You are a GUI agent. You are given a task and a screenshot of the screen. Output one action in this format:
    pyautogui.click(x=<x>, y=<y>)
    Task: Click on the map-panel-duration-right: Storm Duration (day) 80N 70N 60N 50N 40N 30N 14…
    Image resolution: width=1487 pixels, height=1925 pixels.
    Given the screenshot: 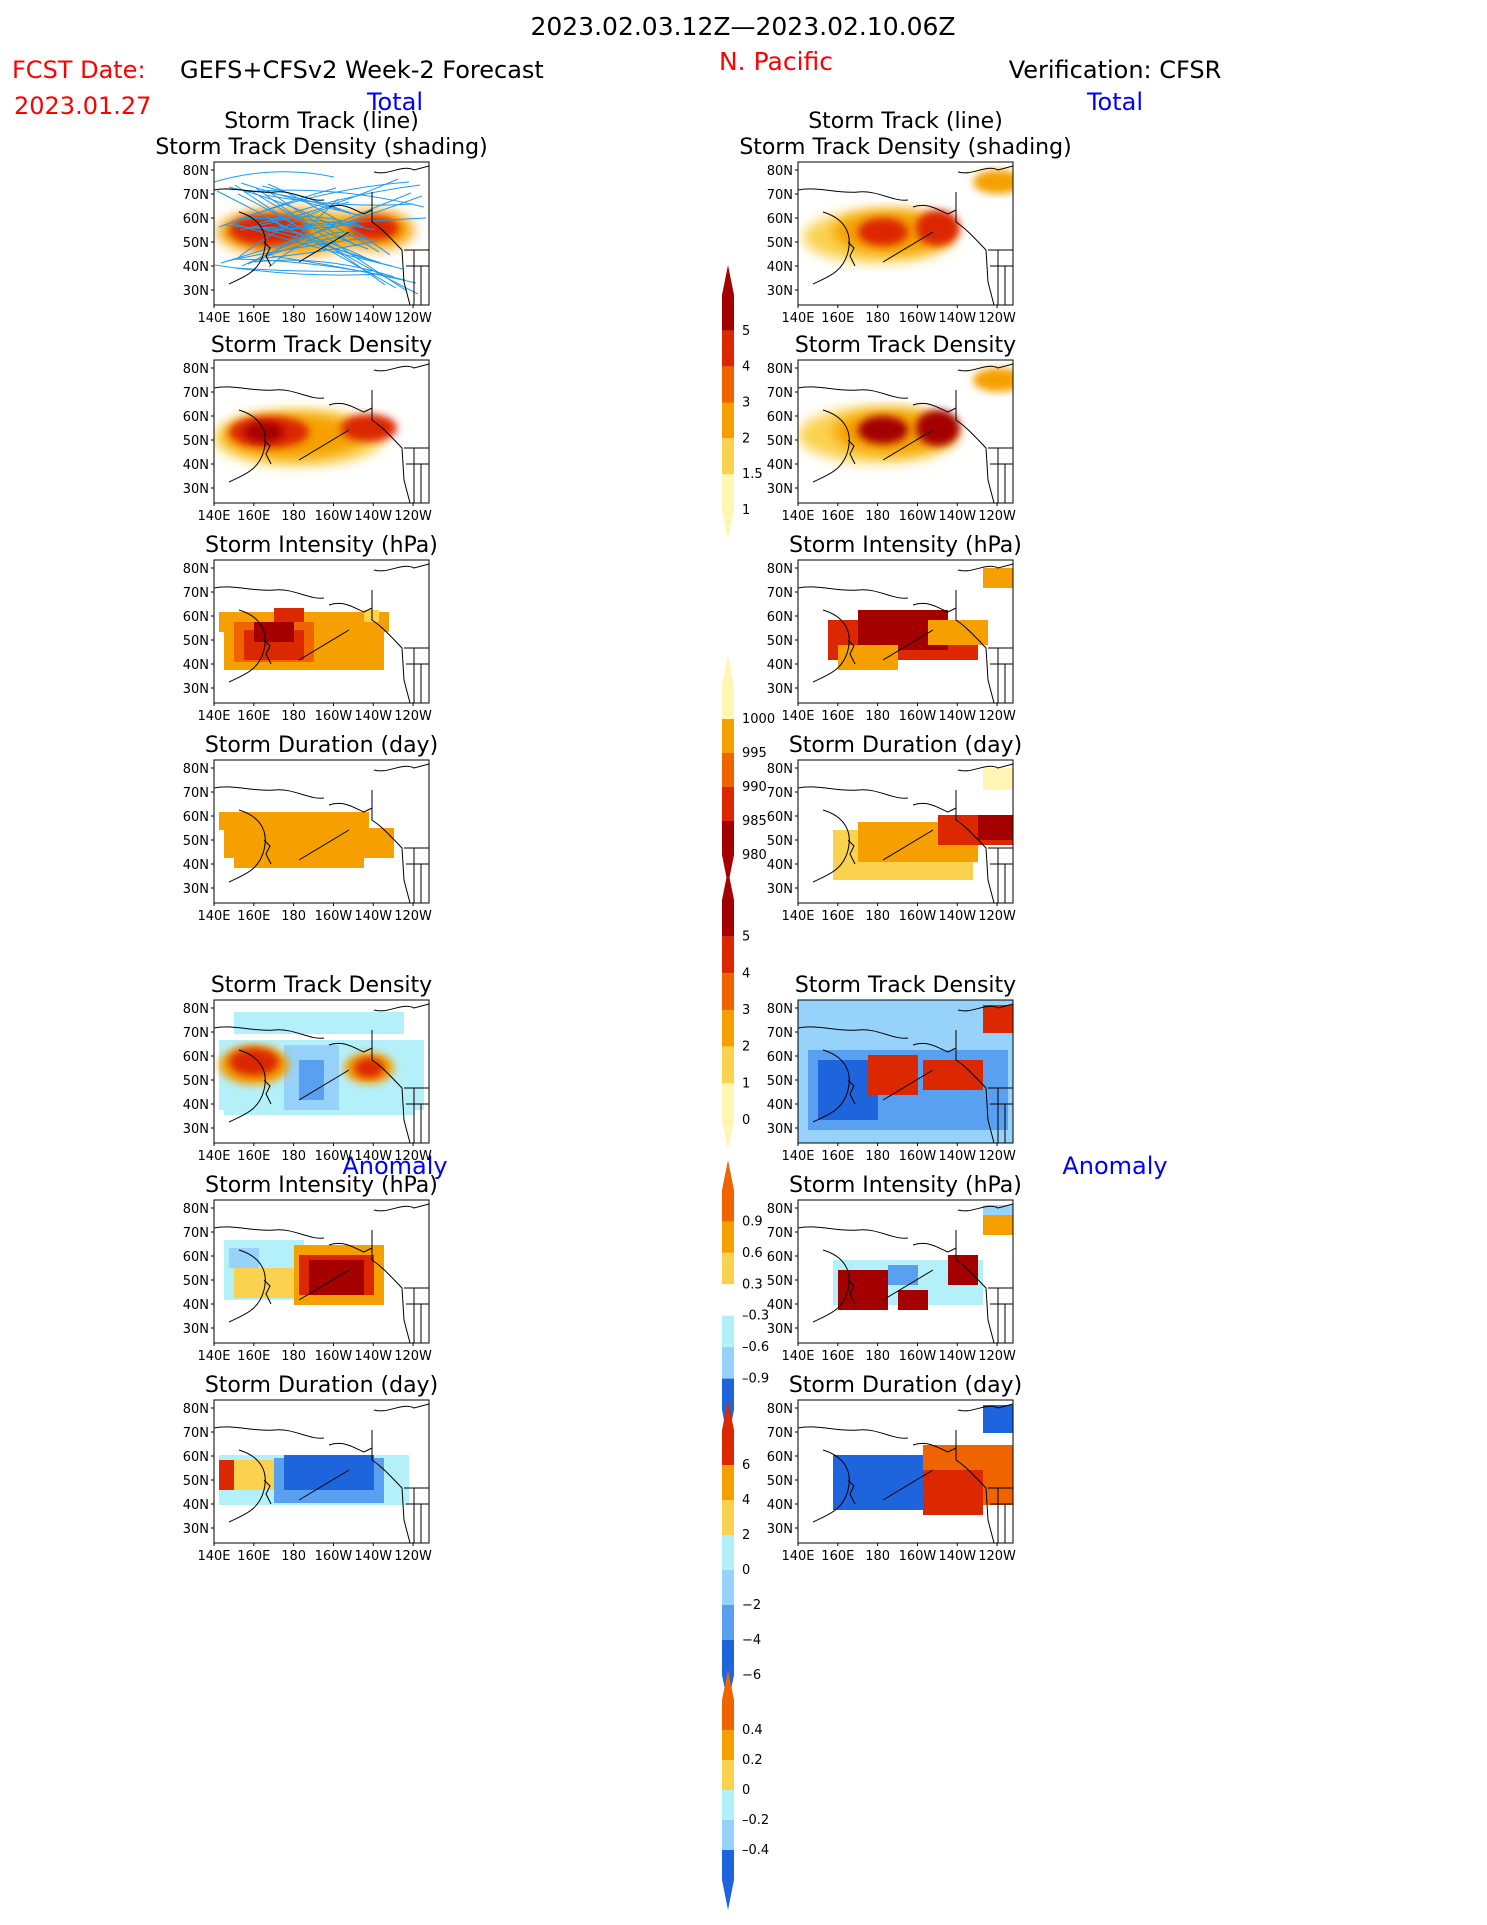 What is the action you would take?
    pyautogui.click(x=894, y=828)
    